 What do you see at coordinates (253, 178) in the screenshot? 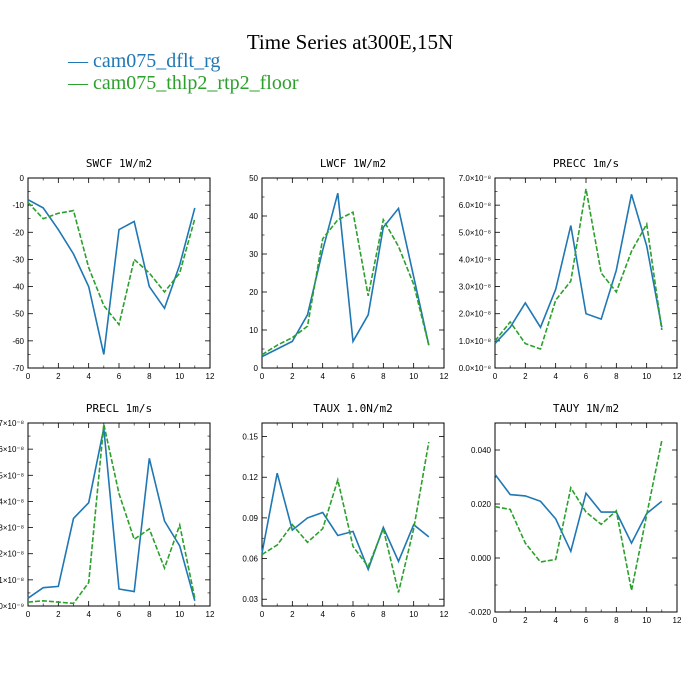
I see `y-tick-label: 50` at bounding box center [253, 178].